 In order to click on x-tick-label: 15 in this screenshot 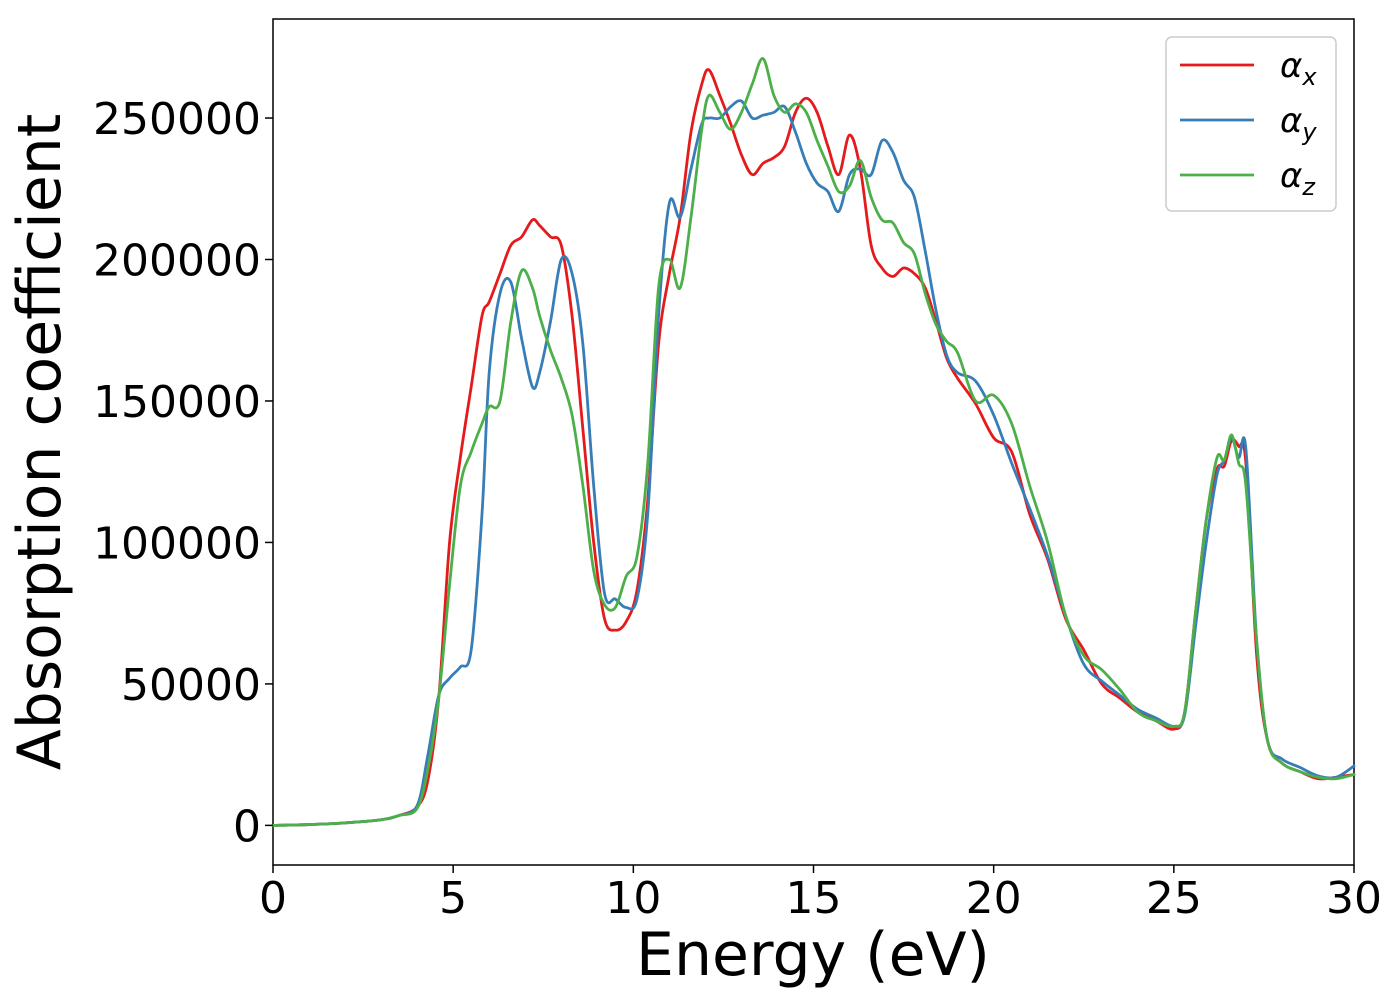, I will do `click(814, 898)`.